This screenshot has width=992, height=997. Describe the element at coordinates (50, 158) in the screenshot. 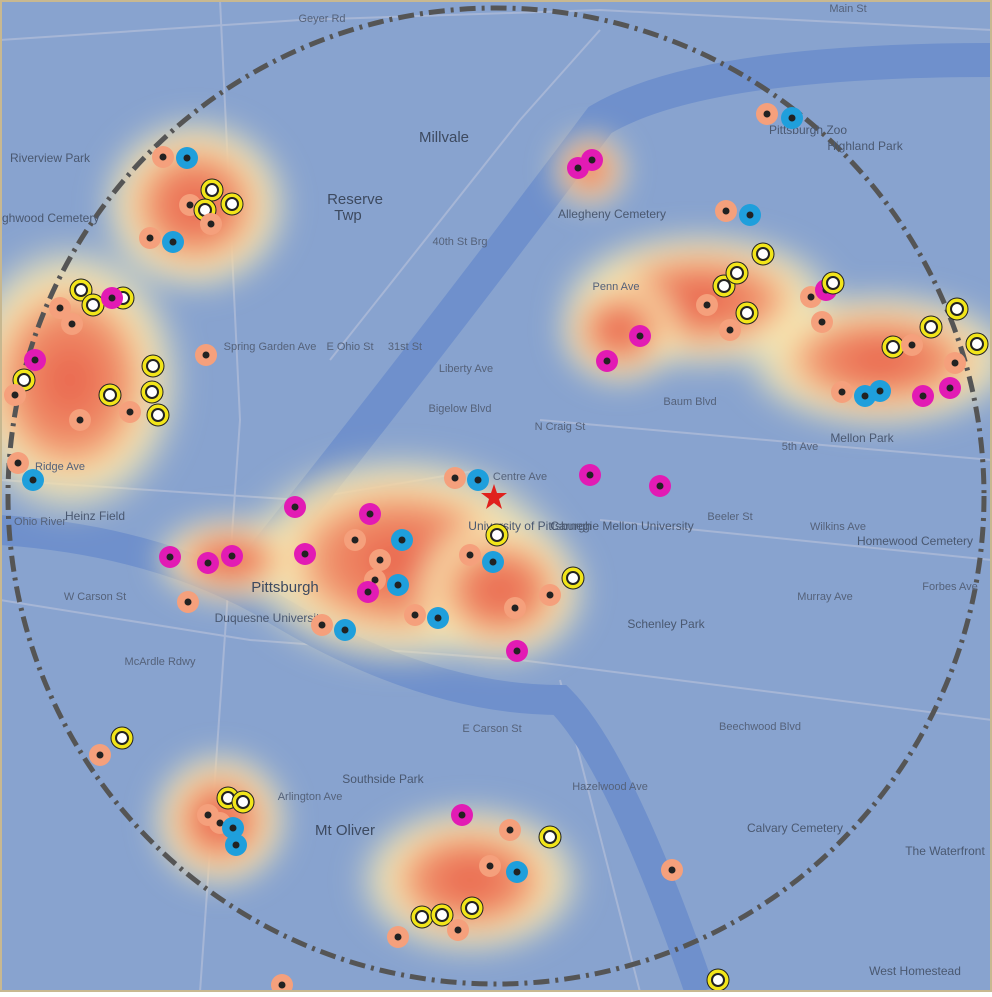

I see `place-label: Riverview Park` at that location.